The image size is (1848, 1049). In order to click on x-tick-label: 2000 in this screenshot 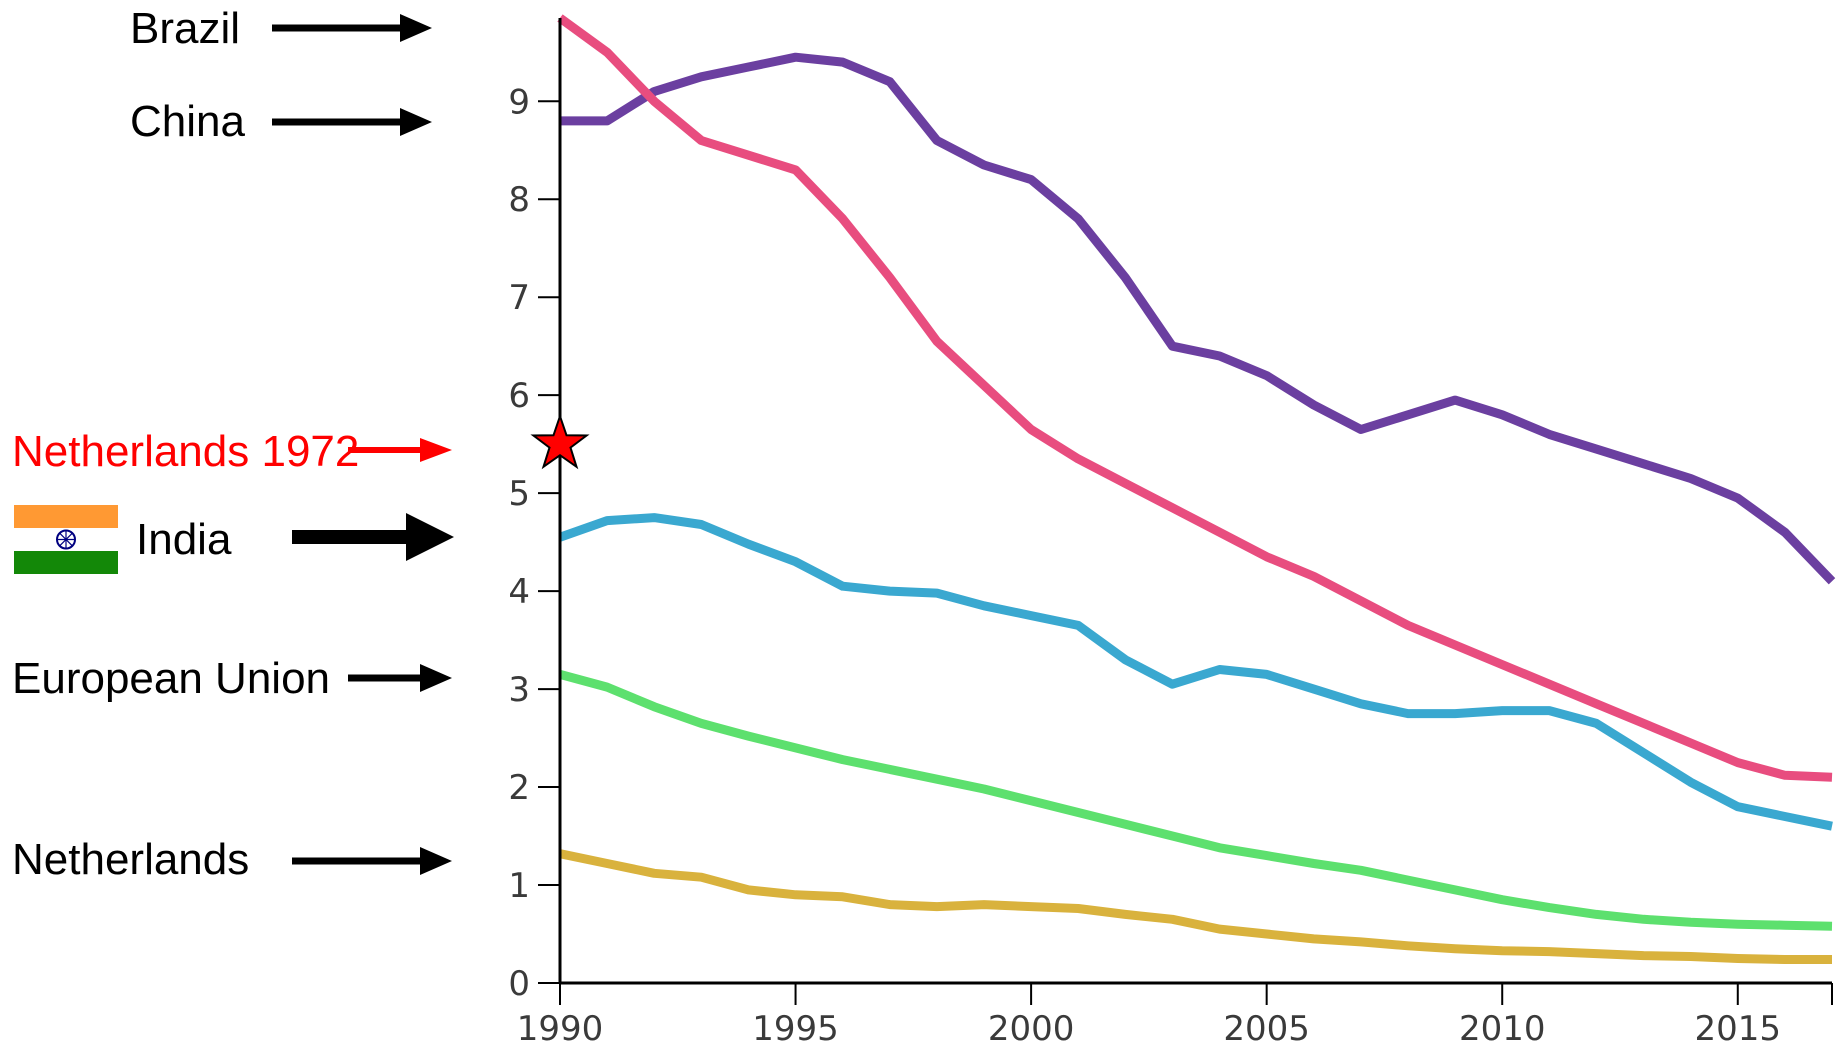, I will do `click(1031, 1029)`.